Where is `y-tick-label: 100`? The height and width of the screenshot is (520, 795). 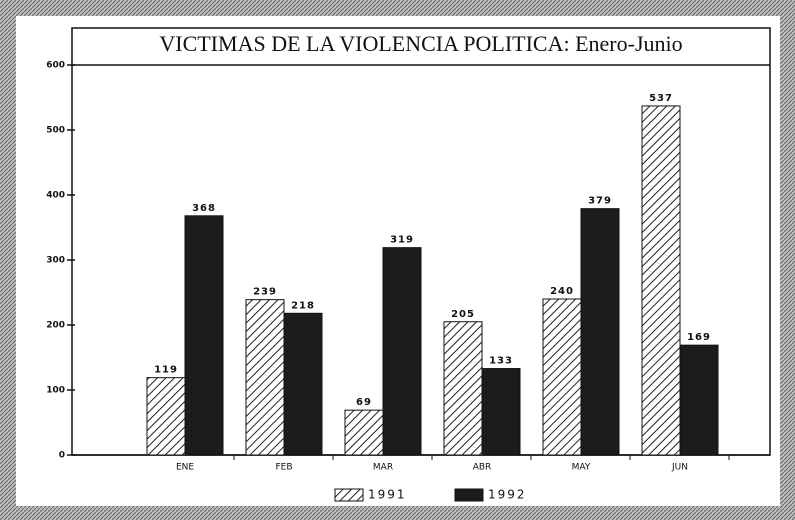 y-tick-label: 100 is located at coordinates (55, 391).